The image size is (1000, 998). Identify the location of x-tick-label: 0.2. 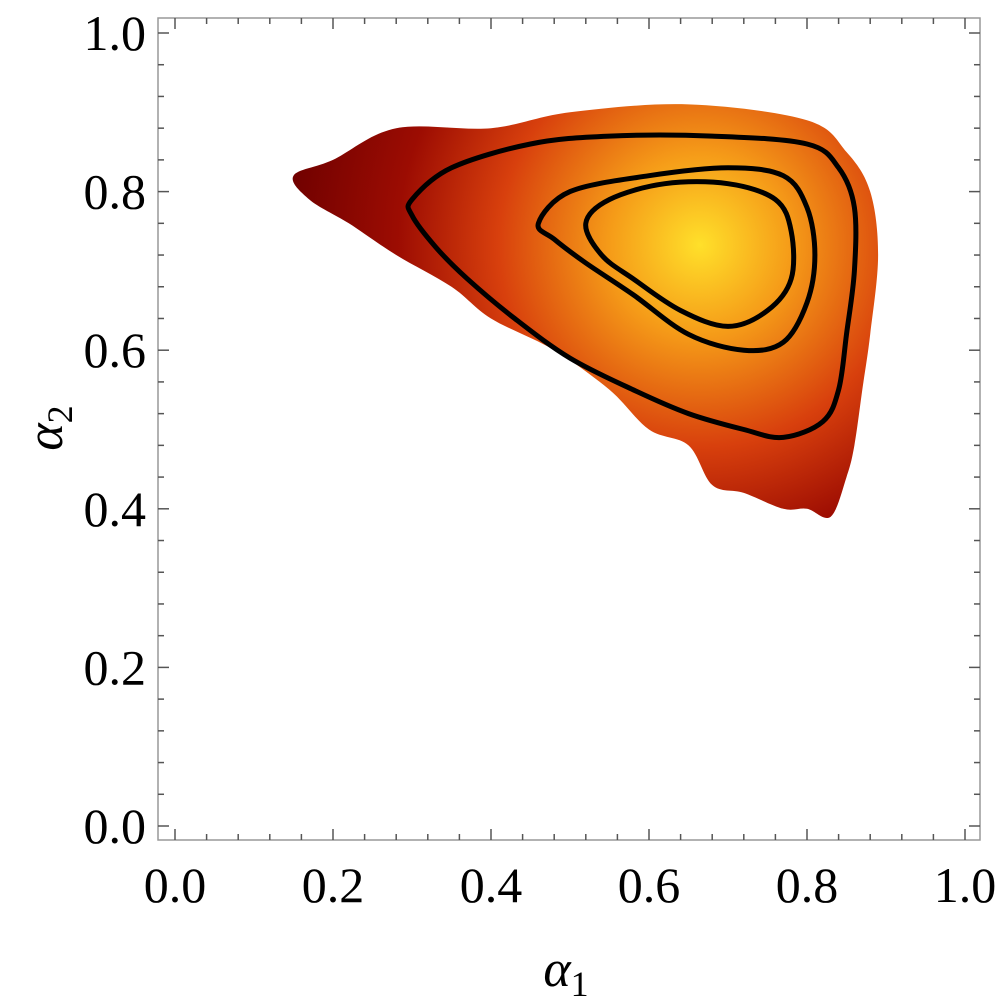
(333, 885).